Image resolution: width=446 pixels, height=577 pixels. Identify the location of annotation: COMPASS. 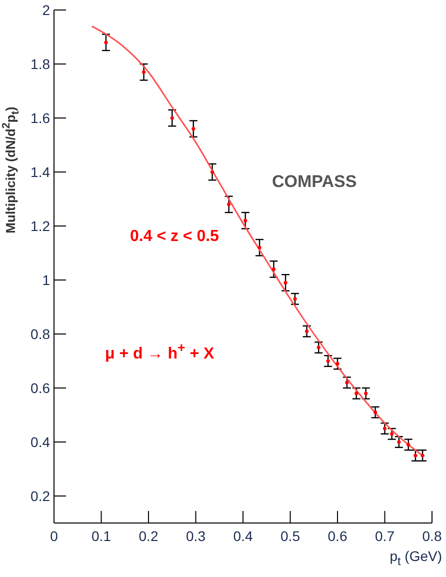
(314, 182).